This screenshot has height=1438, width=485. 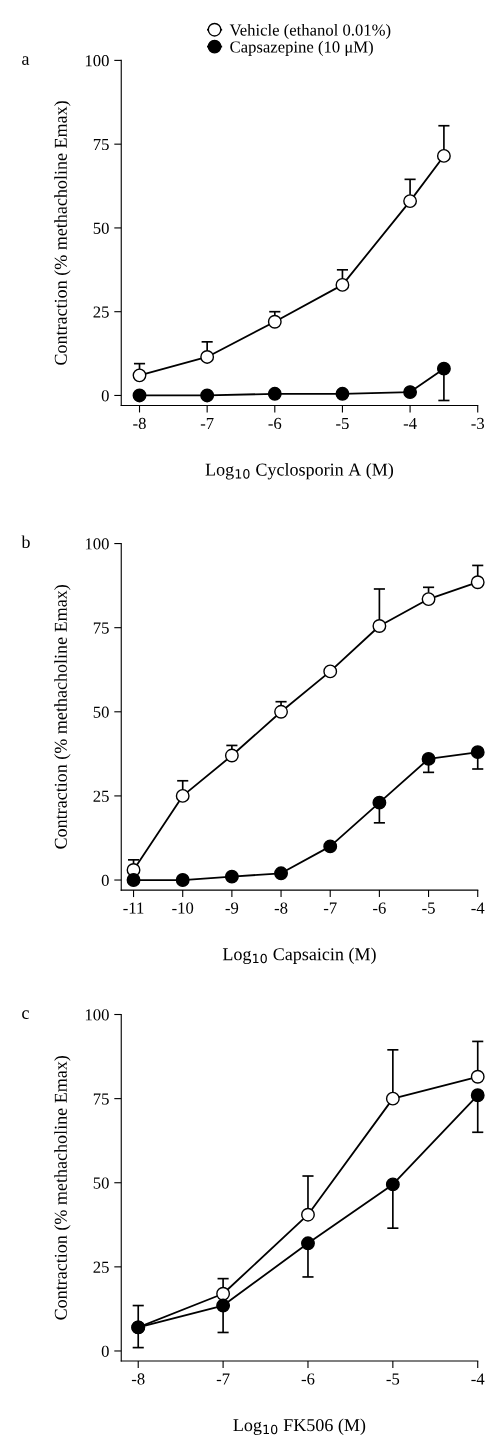 I want to click on x-tick-label: -3, so click(x=478, y=423).